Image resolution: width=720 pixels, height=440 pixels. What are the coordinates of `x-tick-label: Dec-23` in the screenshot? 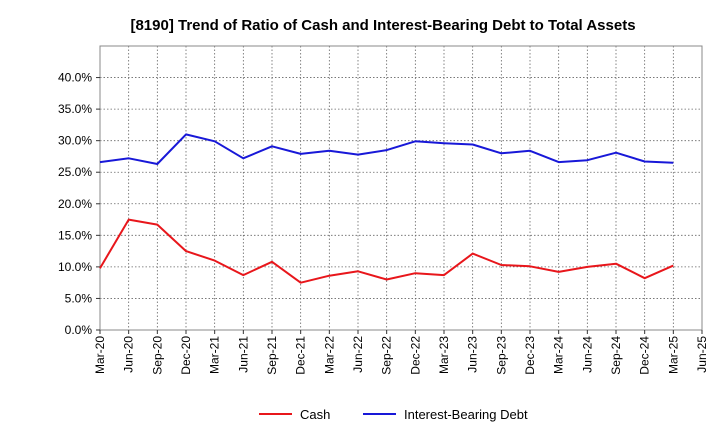 It's located at (530, 355).